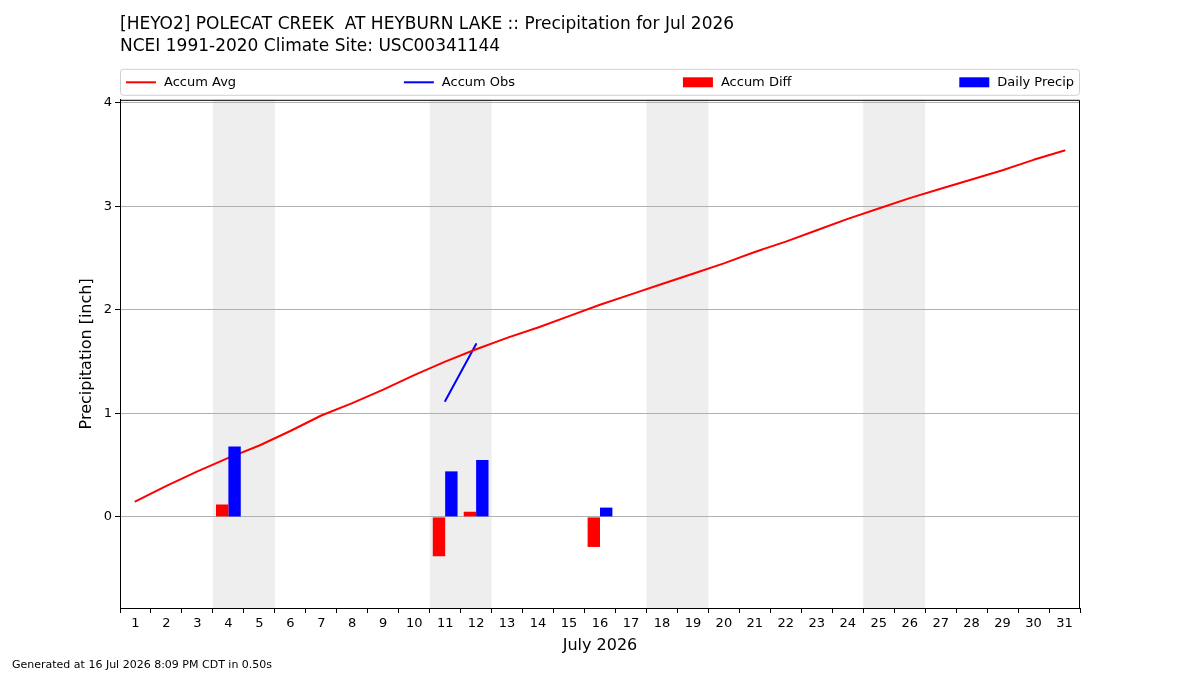  Describe the element at coordinates (755, 623) in the screenshot. I see `x-tick-label: 21` at that location.